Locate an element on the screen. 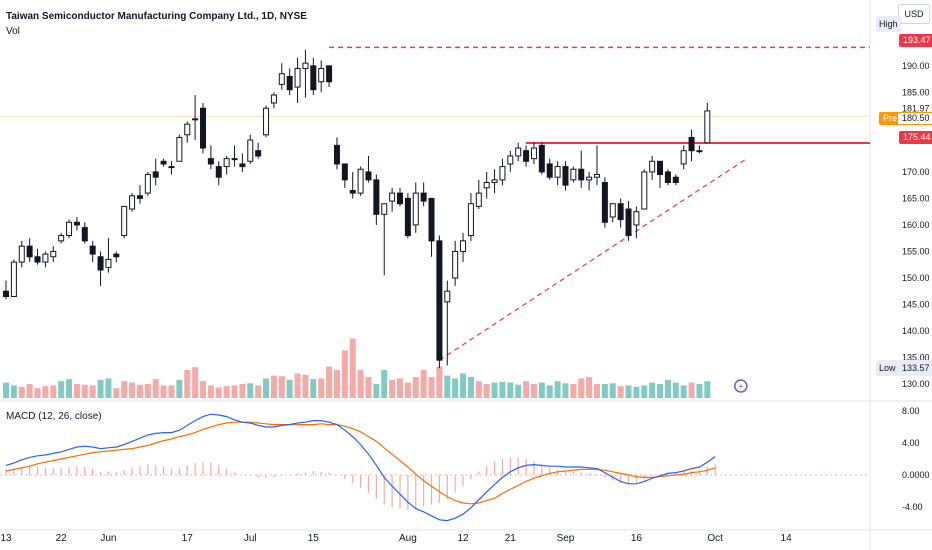 This screenshot has height=550, width=932. time-tick-label: 21 is located at coordinates (511, 538).